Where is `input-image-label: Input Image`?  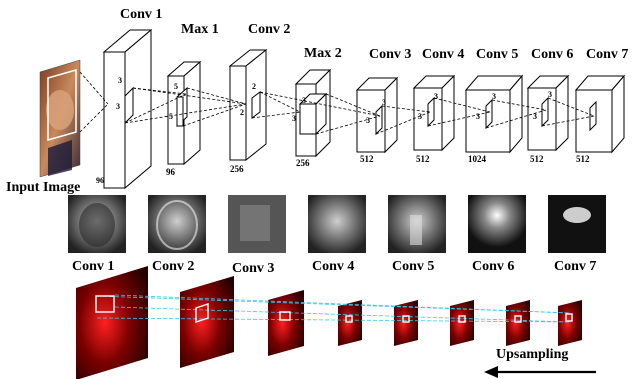
input-image-label: Input Image is located at coordinates (43, 187).